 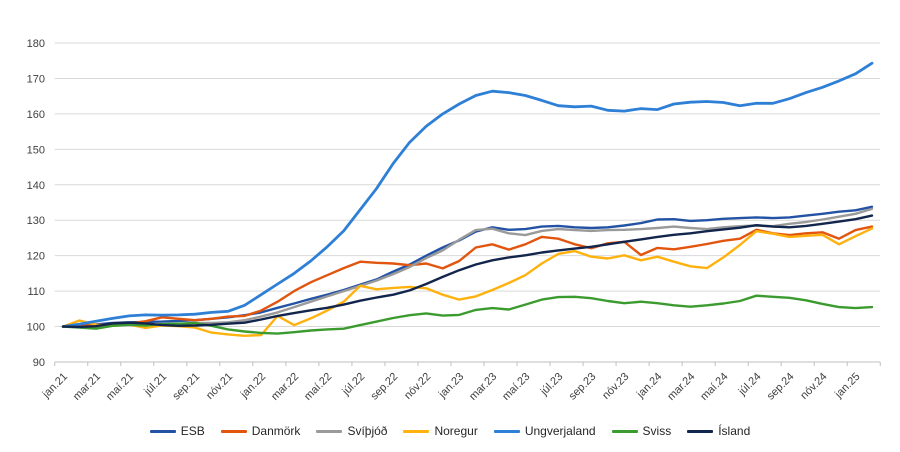 What do you see at coordinates (36, 221) in the screenshot?
I see `y-axis-label: 130` at bounding box center [36, 221].